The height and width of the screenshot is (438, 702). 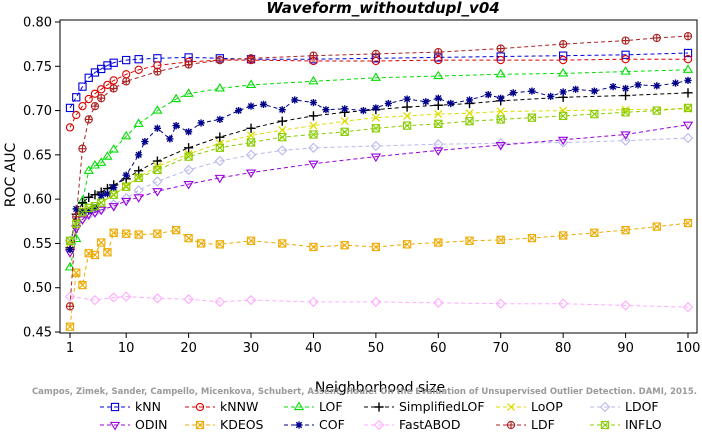 I want to click on legend-marker-knn, so click(x=115, y=407).